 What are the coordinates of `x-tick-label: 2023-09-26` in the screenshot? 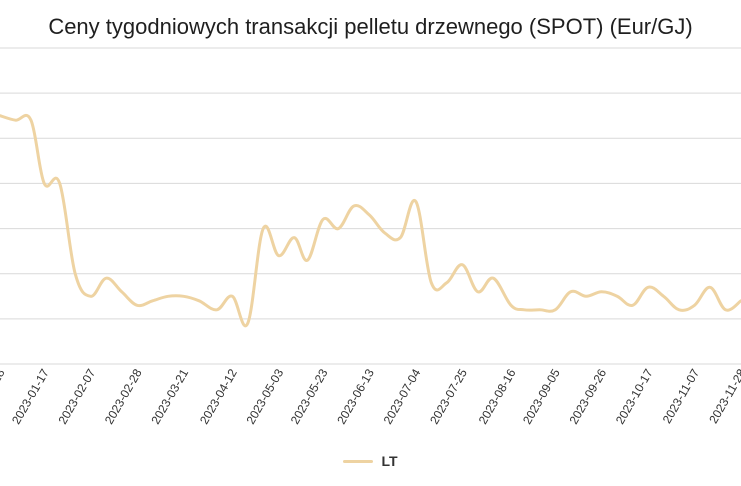 It's located at (587, 396).